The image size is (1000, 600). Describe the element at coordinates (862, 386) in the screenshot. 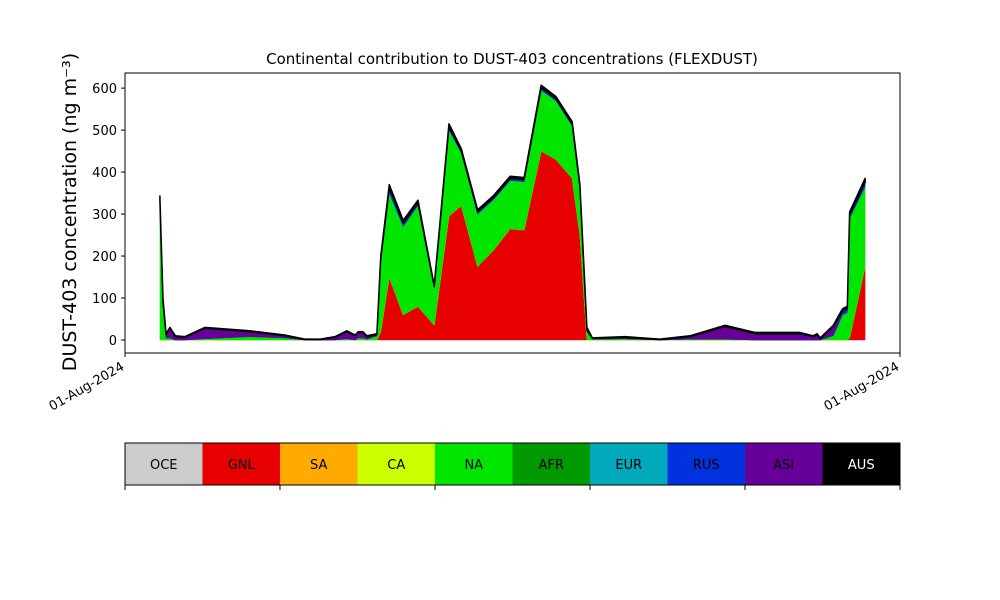

I see `x-tick-label: 01-Aug-2024` at that location.